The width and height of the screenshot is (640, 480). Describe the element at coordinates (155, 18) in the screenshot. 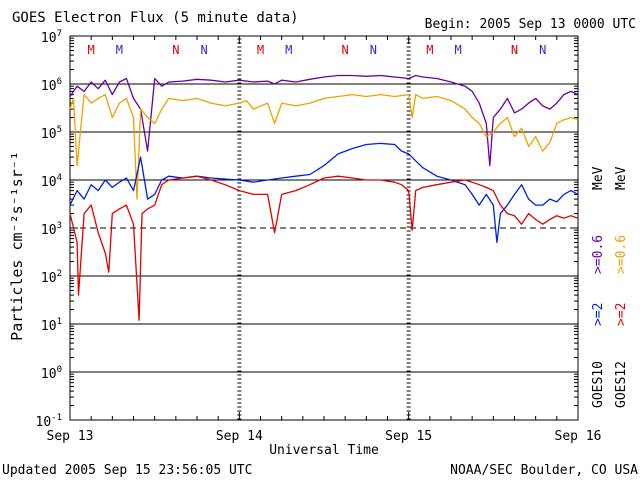

I see `chart-title: GOES Electron Flux (5 minute data)` at that location.